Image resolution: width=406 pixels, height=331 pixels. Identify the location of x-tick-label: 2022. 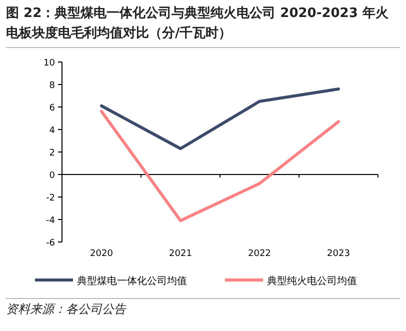
(259, 254).